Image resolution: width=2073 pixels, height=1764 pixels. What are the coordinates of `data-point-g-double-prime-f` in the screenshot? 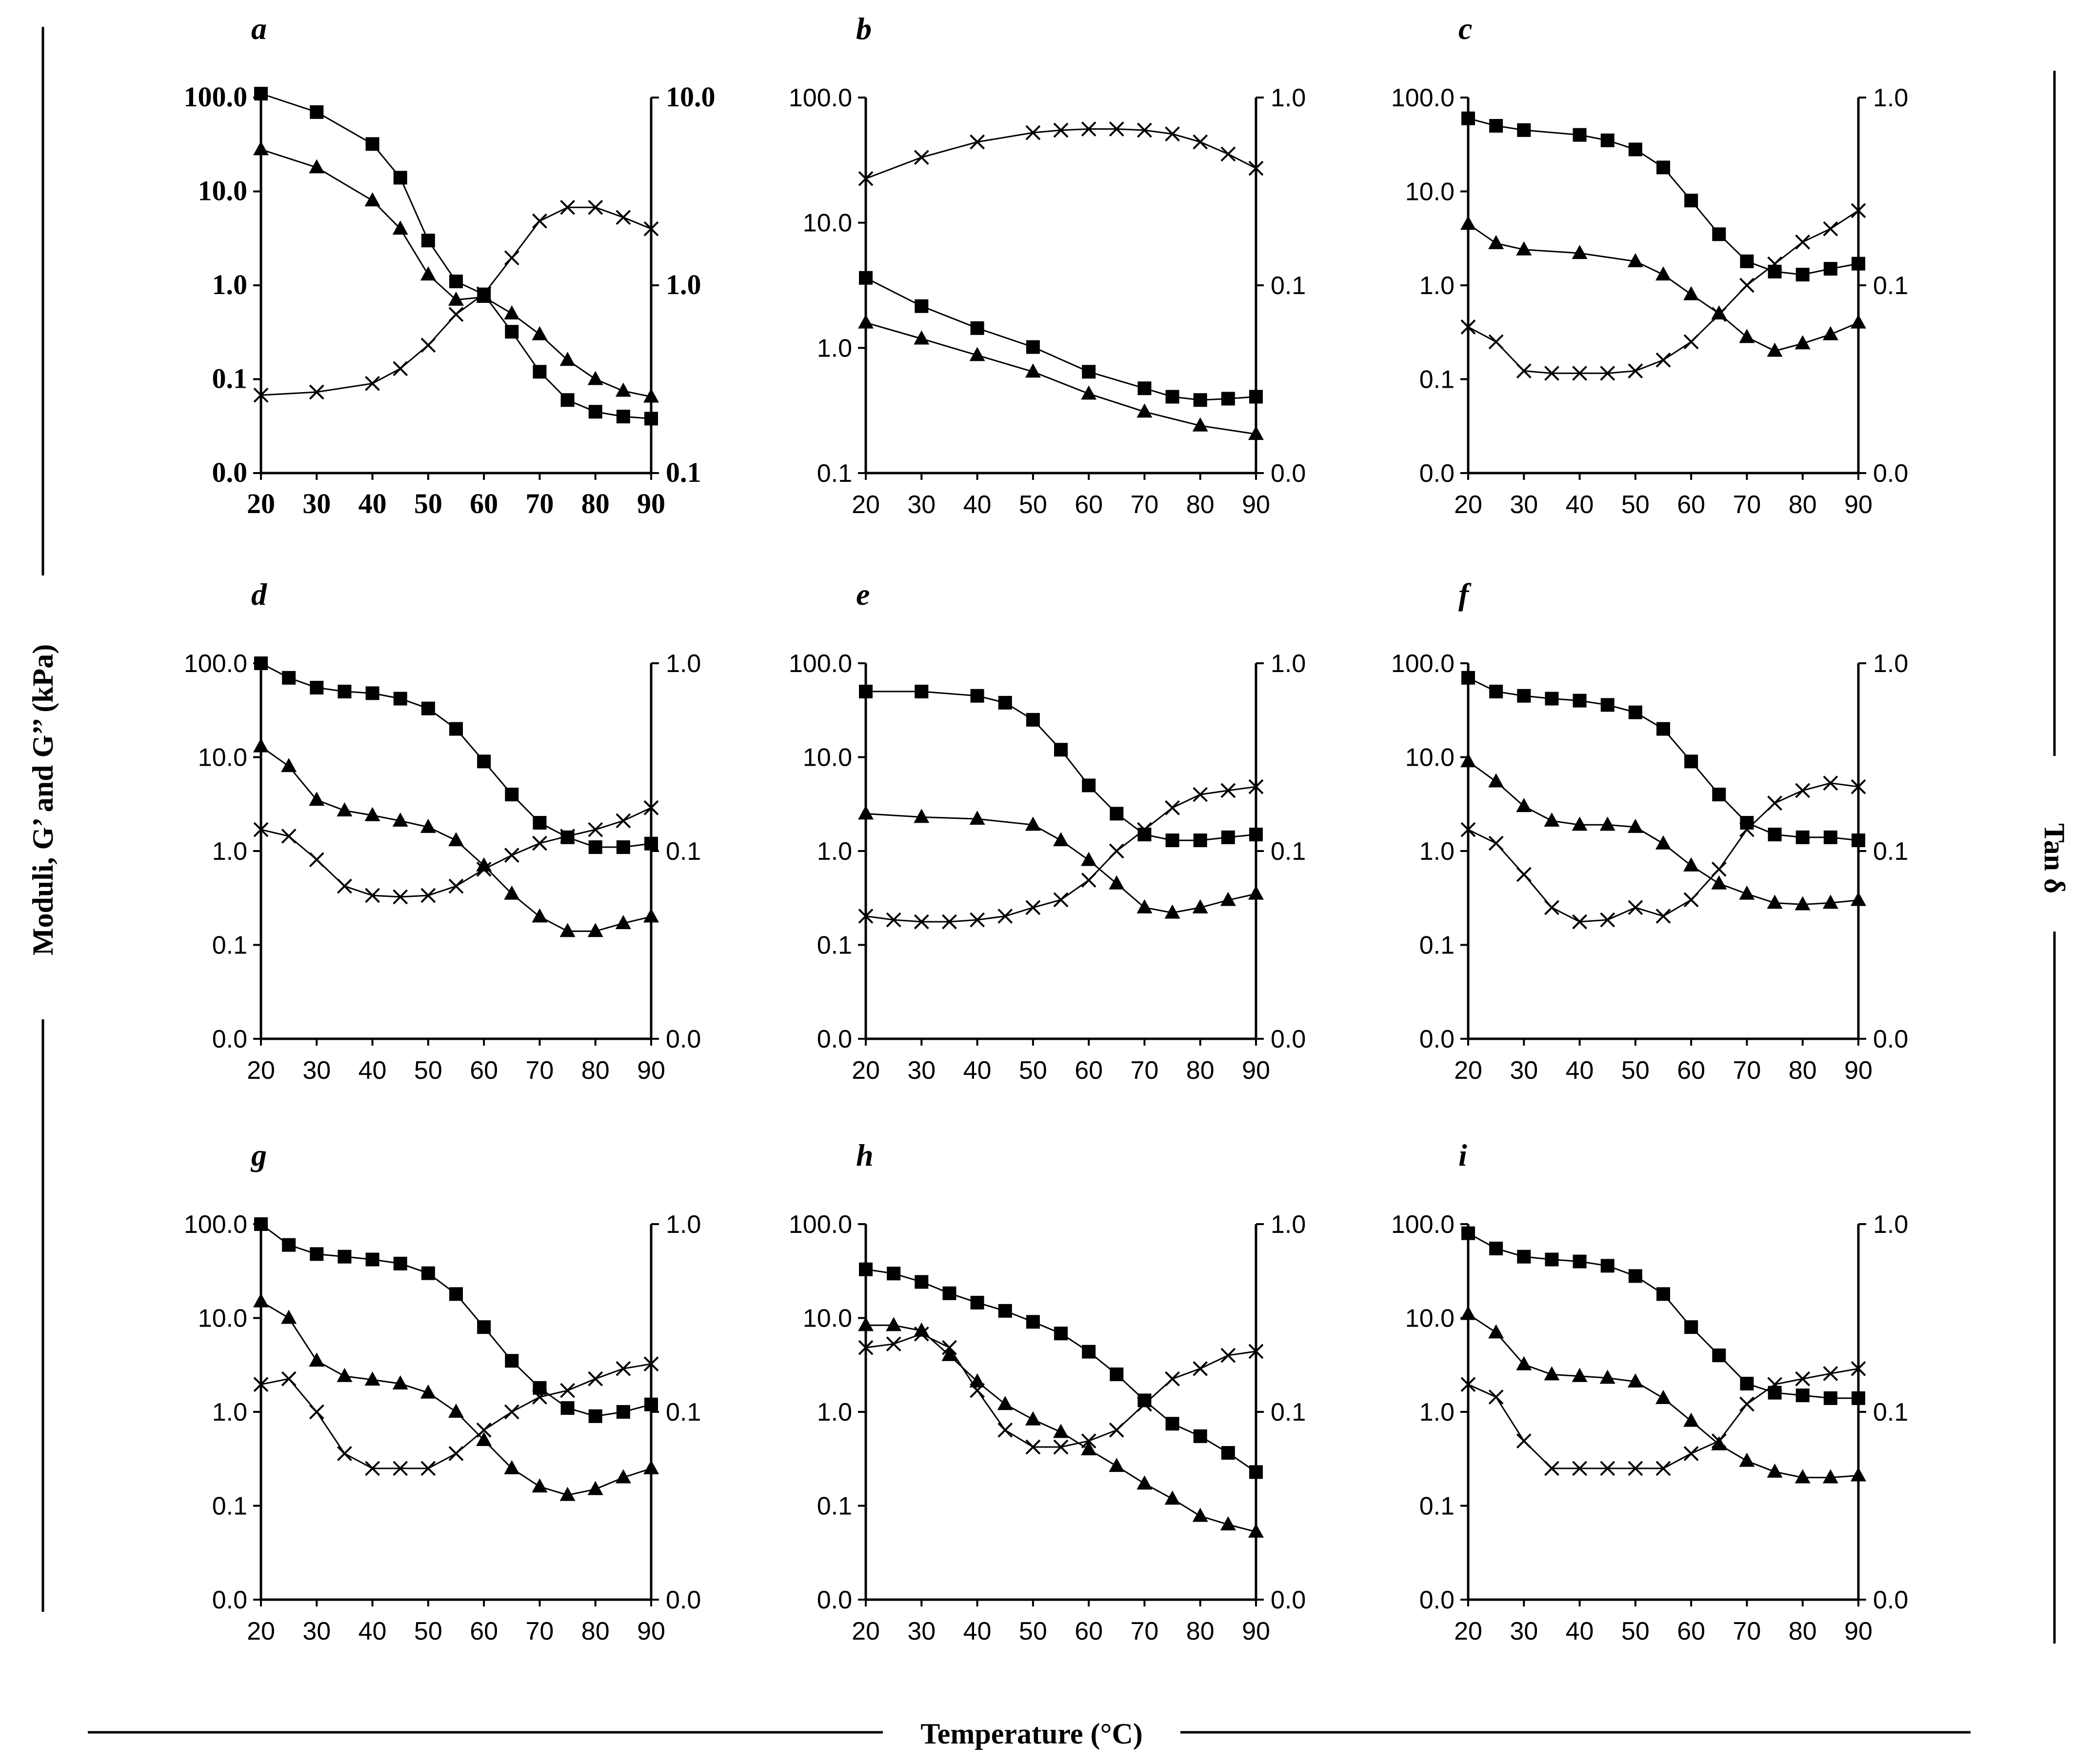 It's located at (1496, 780).